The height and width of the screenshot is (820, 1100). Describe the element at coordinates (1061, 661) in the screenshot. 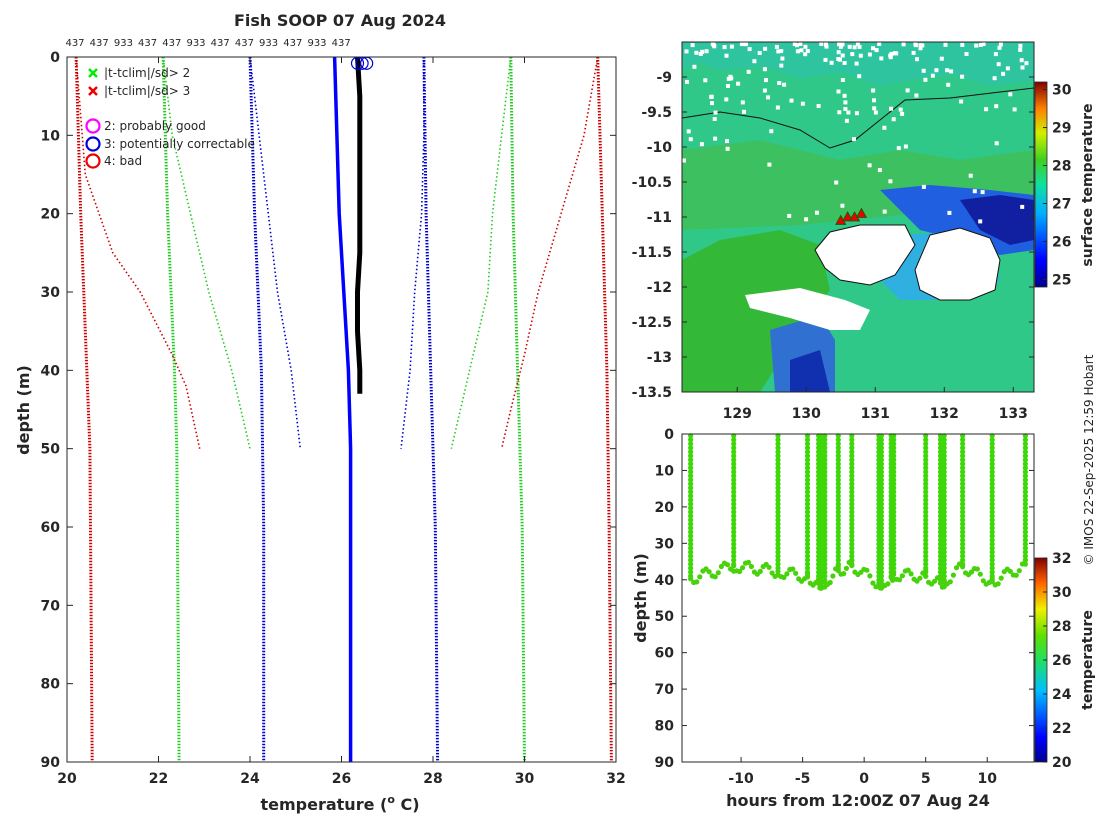

I see `temperature-colorbar-tick-label: 26` at that location.